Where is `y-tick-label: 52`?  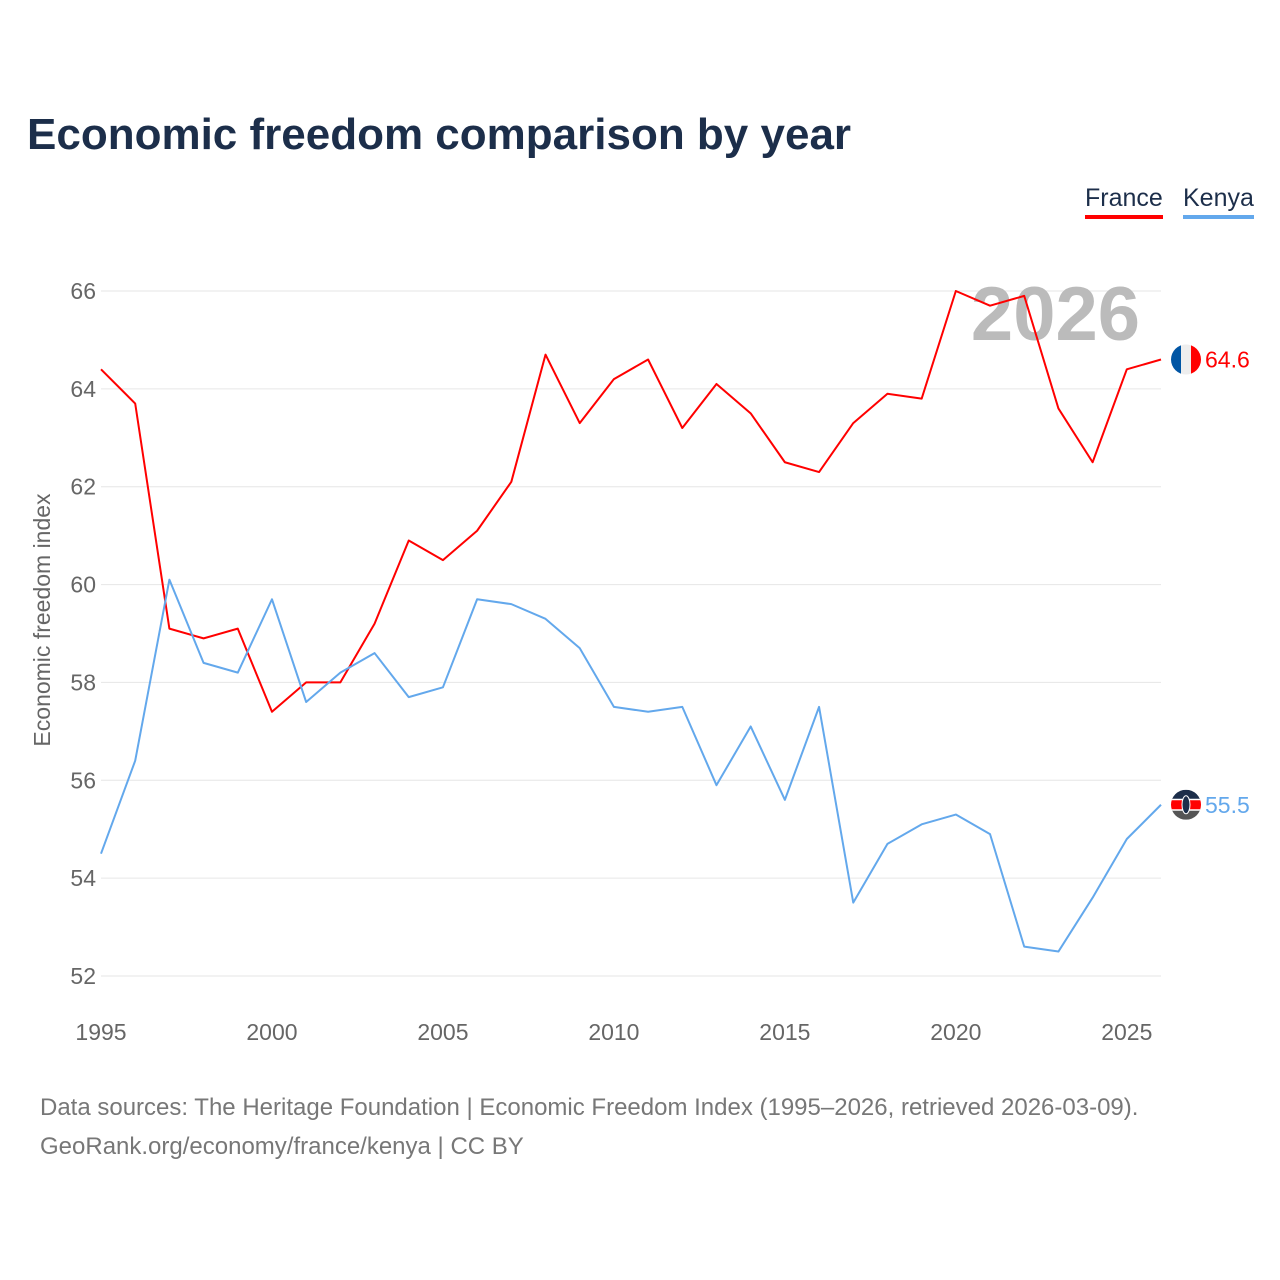 y-tick-label: 52 is located at coordinates (83, 976).